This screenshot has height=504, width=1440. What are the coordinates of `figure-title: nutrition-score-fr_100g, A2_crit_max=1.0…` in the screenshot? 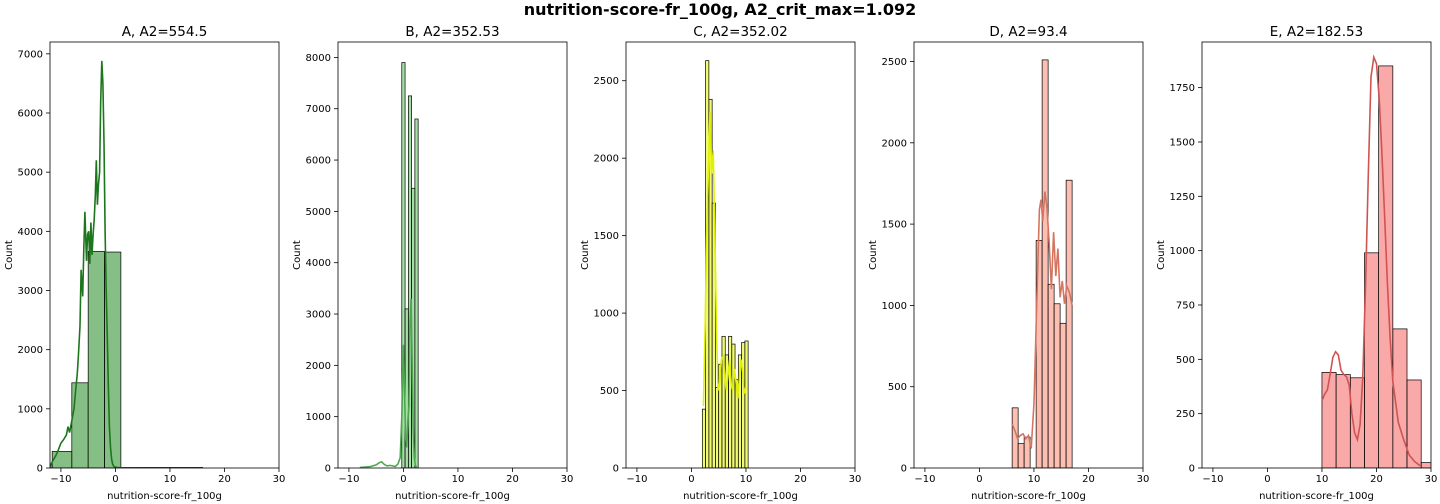 It's located at (720, 9).